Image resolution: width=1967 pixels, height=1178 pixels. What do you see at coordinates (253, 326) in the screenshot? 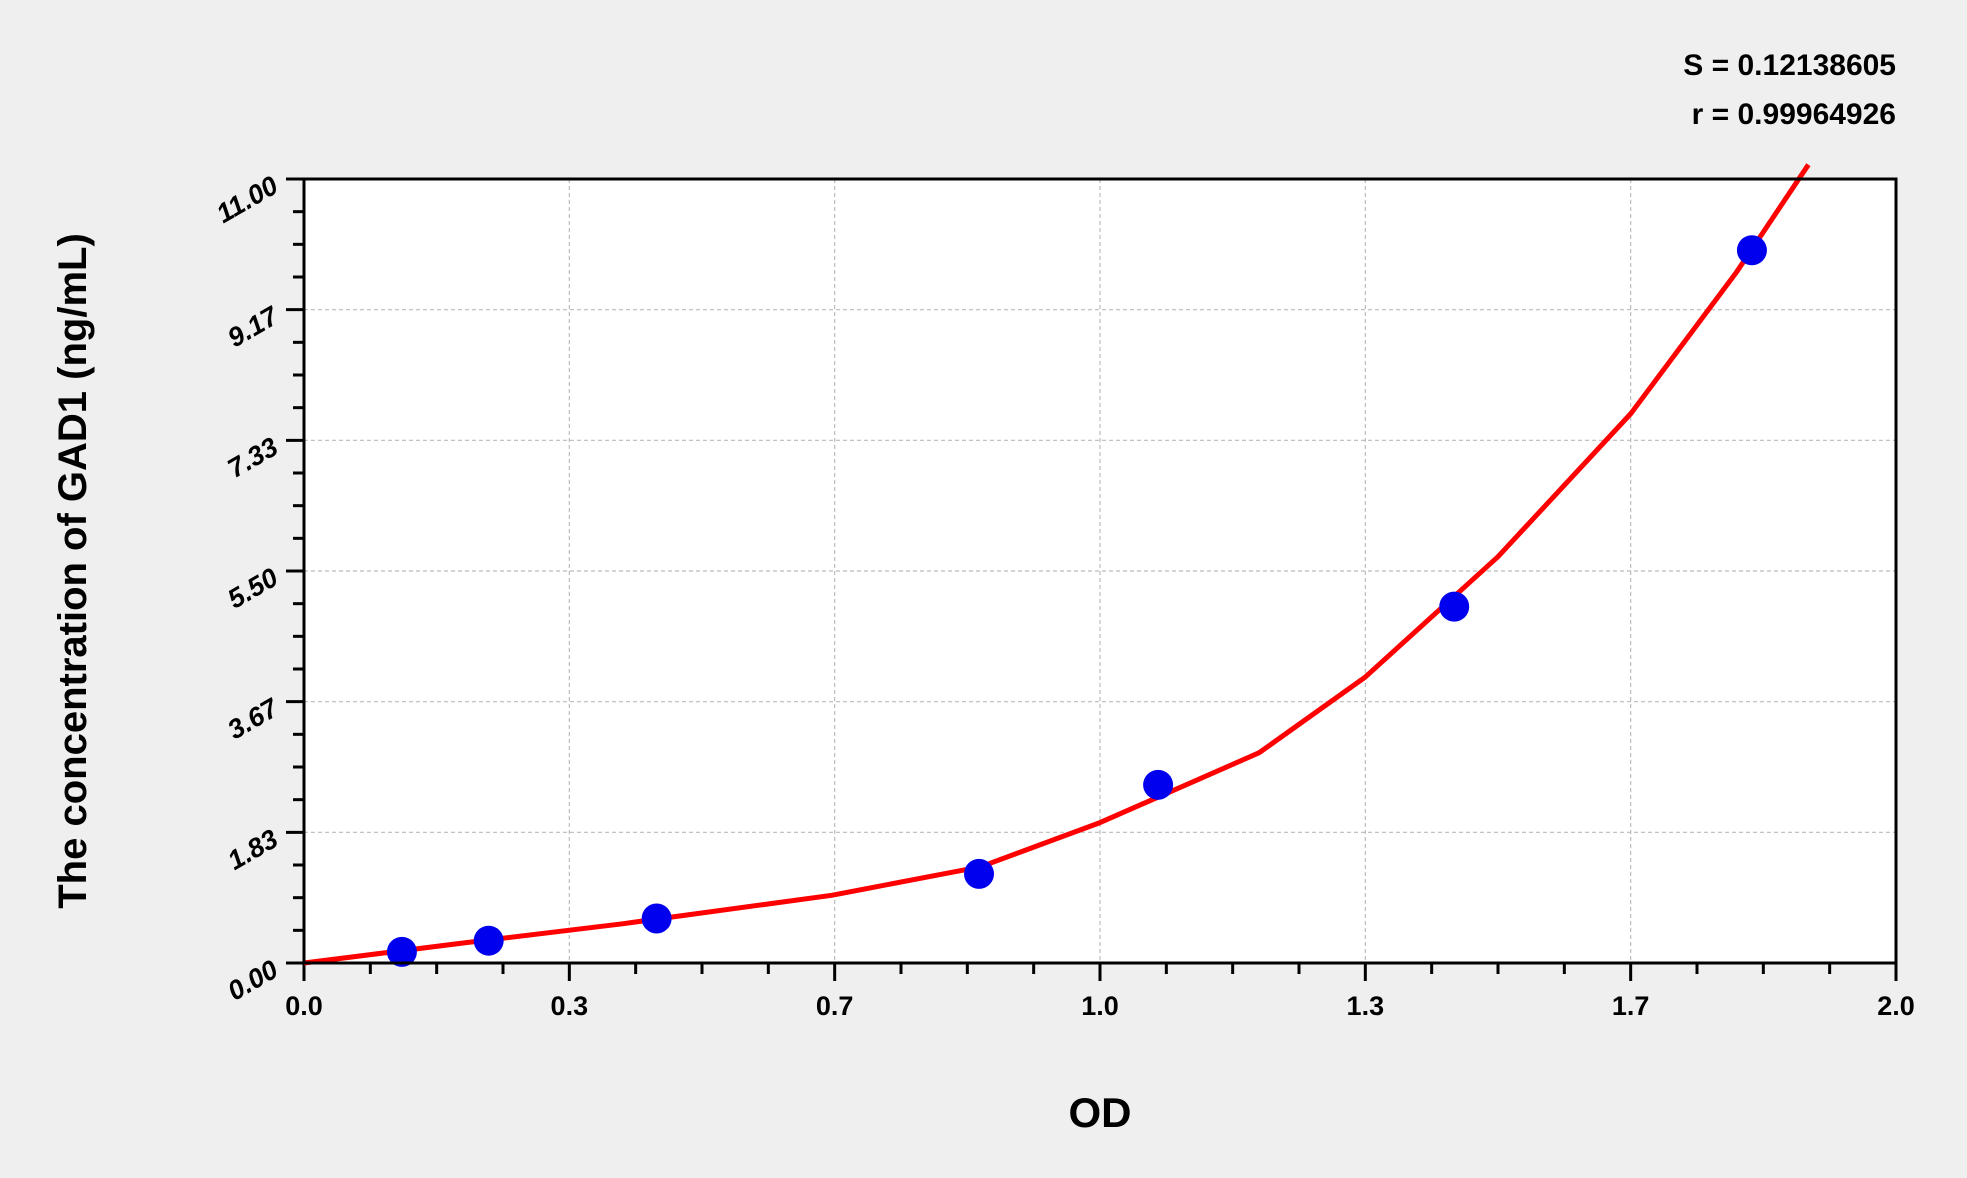
I see `y-tick-label: 9.17` at bounding box center [253, 326].